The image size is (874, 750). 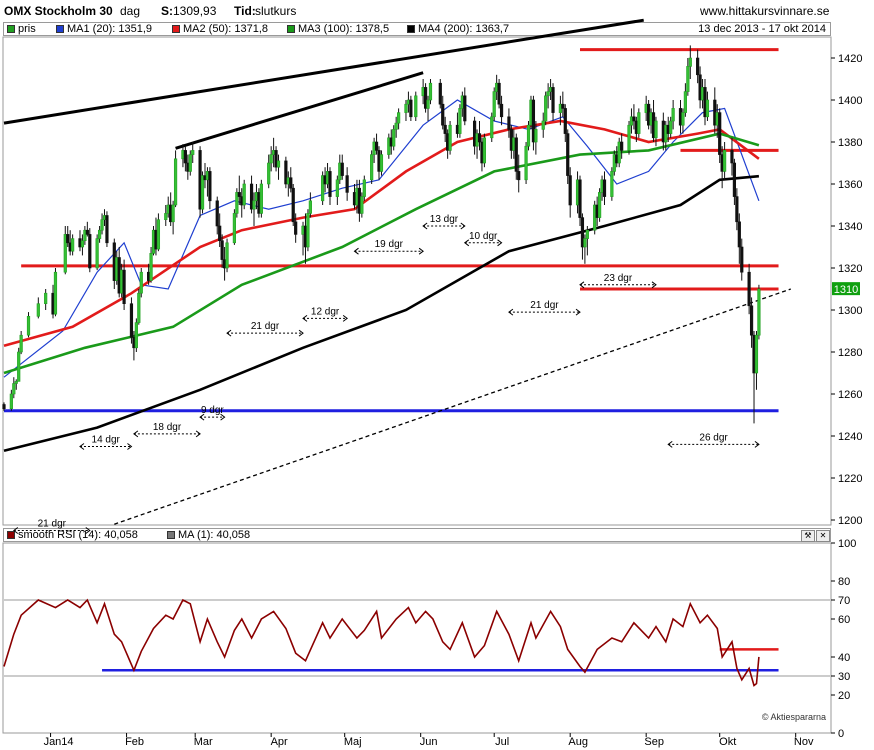 What do you see at coordinates (59, 742) in the screenshot?
I see `x-tick-label: Jan14` at bounding box center [59, 742].